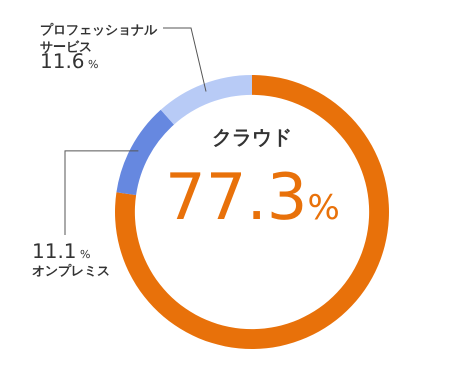 The height and width of the screenshot is (371, 457). I want to click on data-label: 11.1%, so click(61, 251).